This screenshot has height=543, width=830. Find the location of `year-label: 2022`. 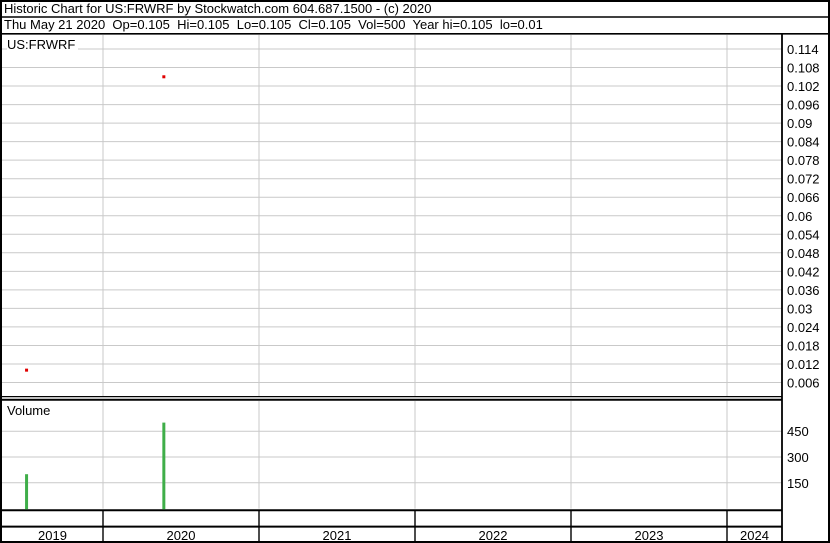

year-label: 2022 is located at coordinates (493, 535).